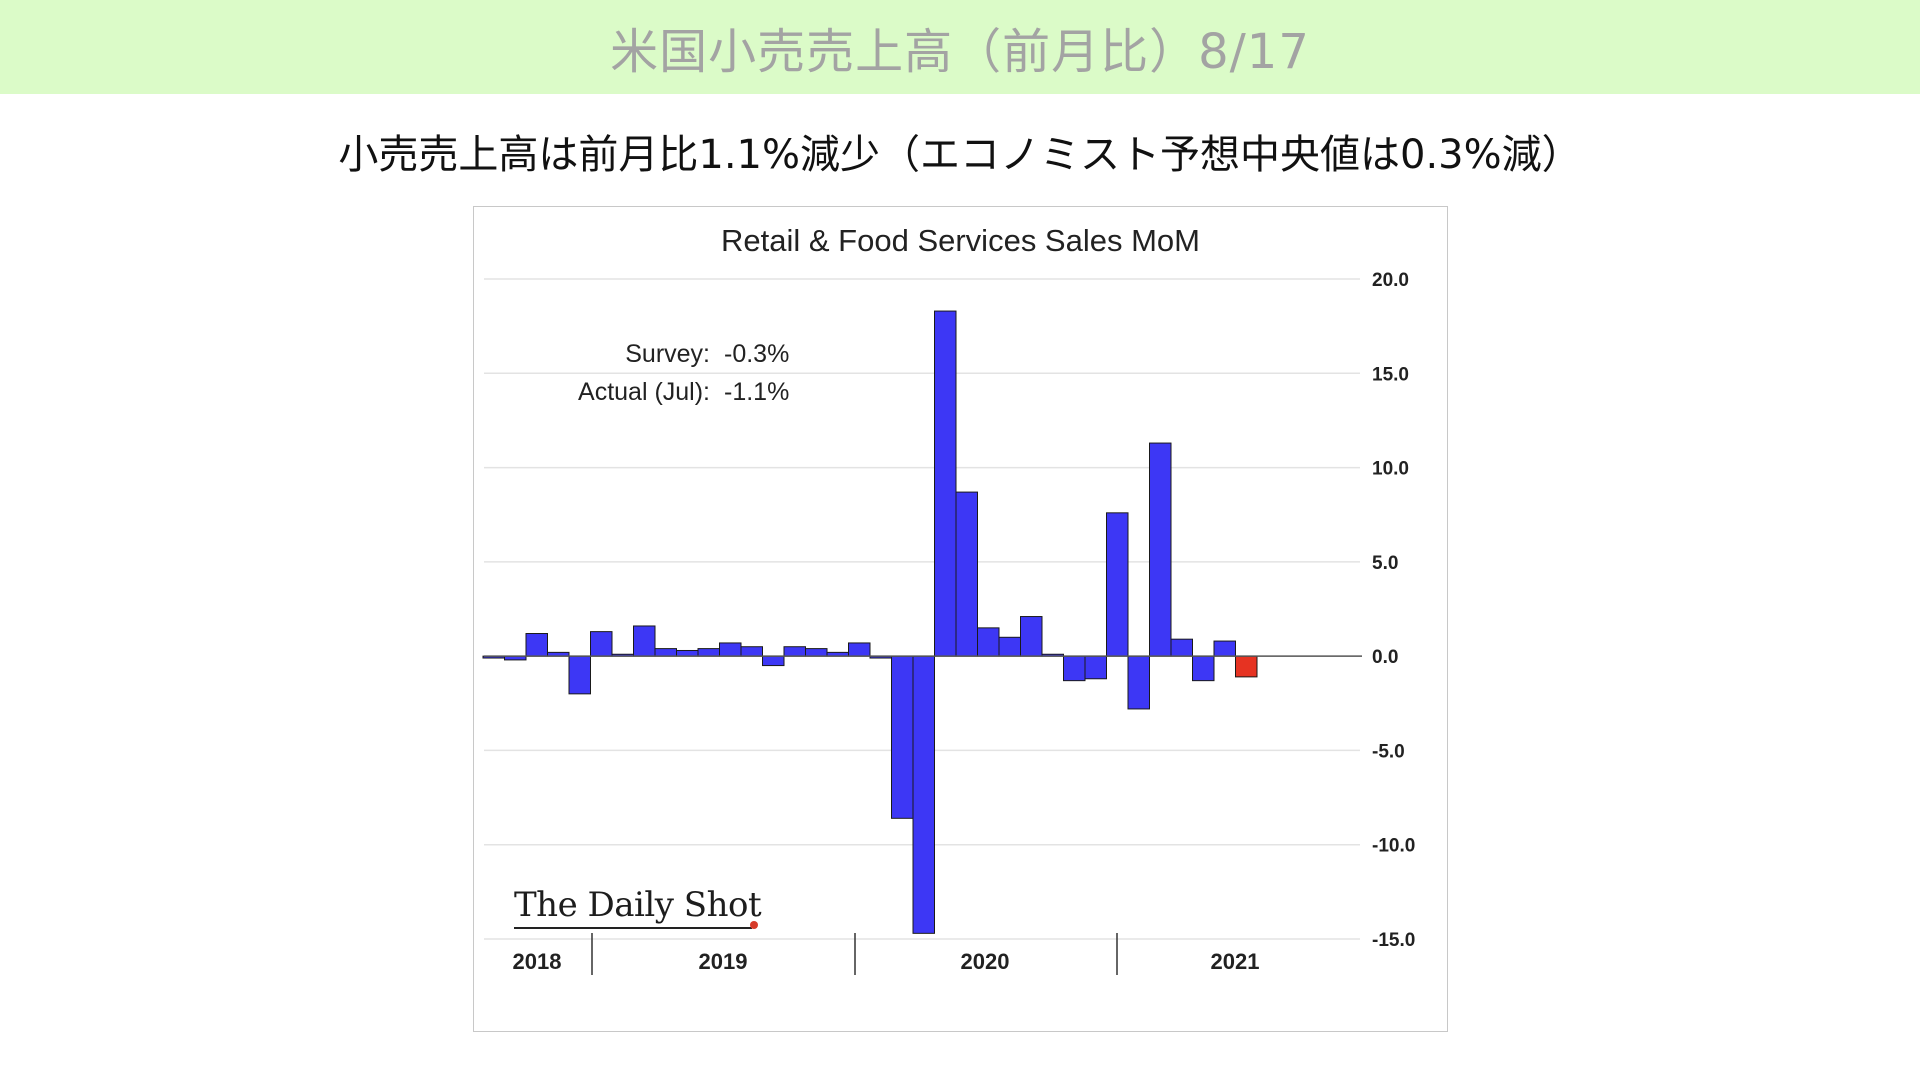 The height and width of the screenshot is (1080, 1920). What do you see at coordinates (960, 52) in the screenshot?
I see `banner-title: 米国小売売上高（前月比）8/17` at bounding box center [960, 52].